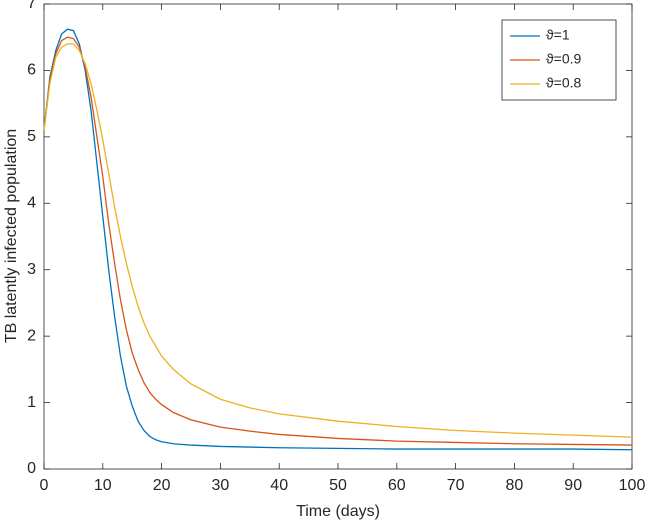 The width and height of the screenshot is (646, 526). What do you see at coordinates (31, 203) in the screenshot?
I see `y-tick-label: 4` at bounding box center [31, 203].